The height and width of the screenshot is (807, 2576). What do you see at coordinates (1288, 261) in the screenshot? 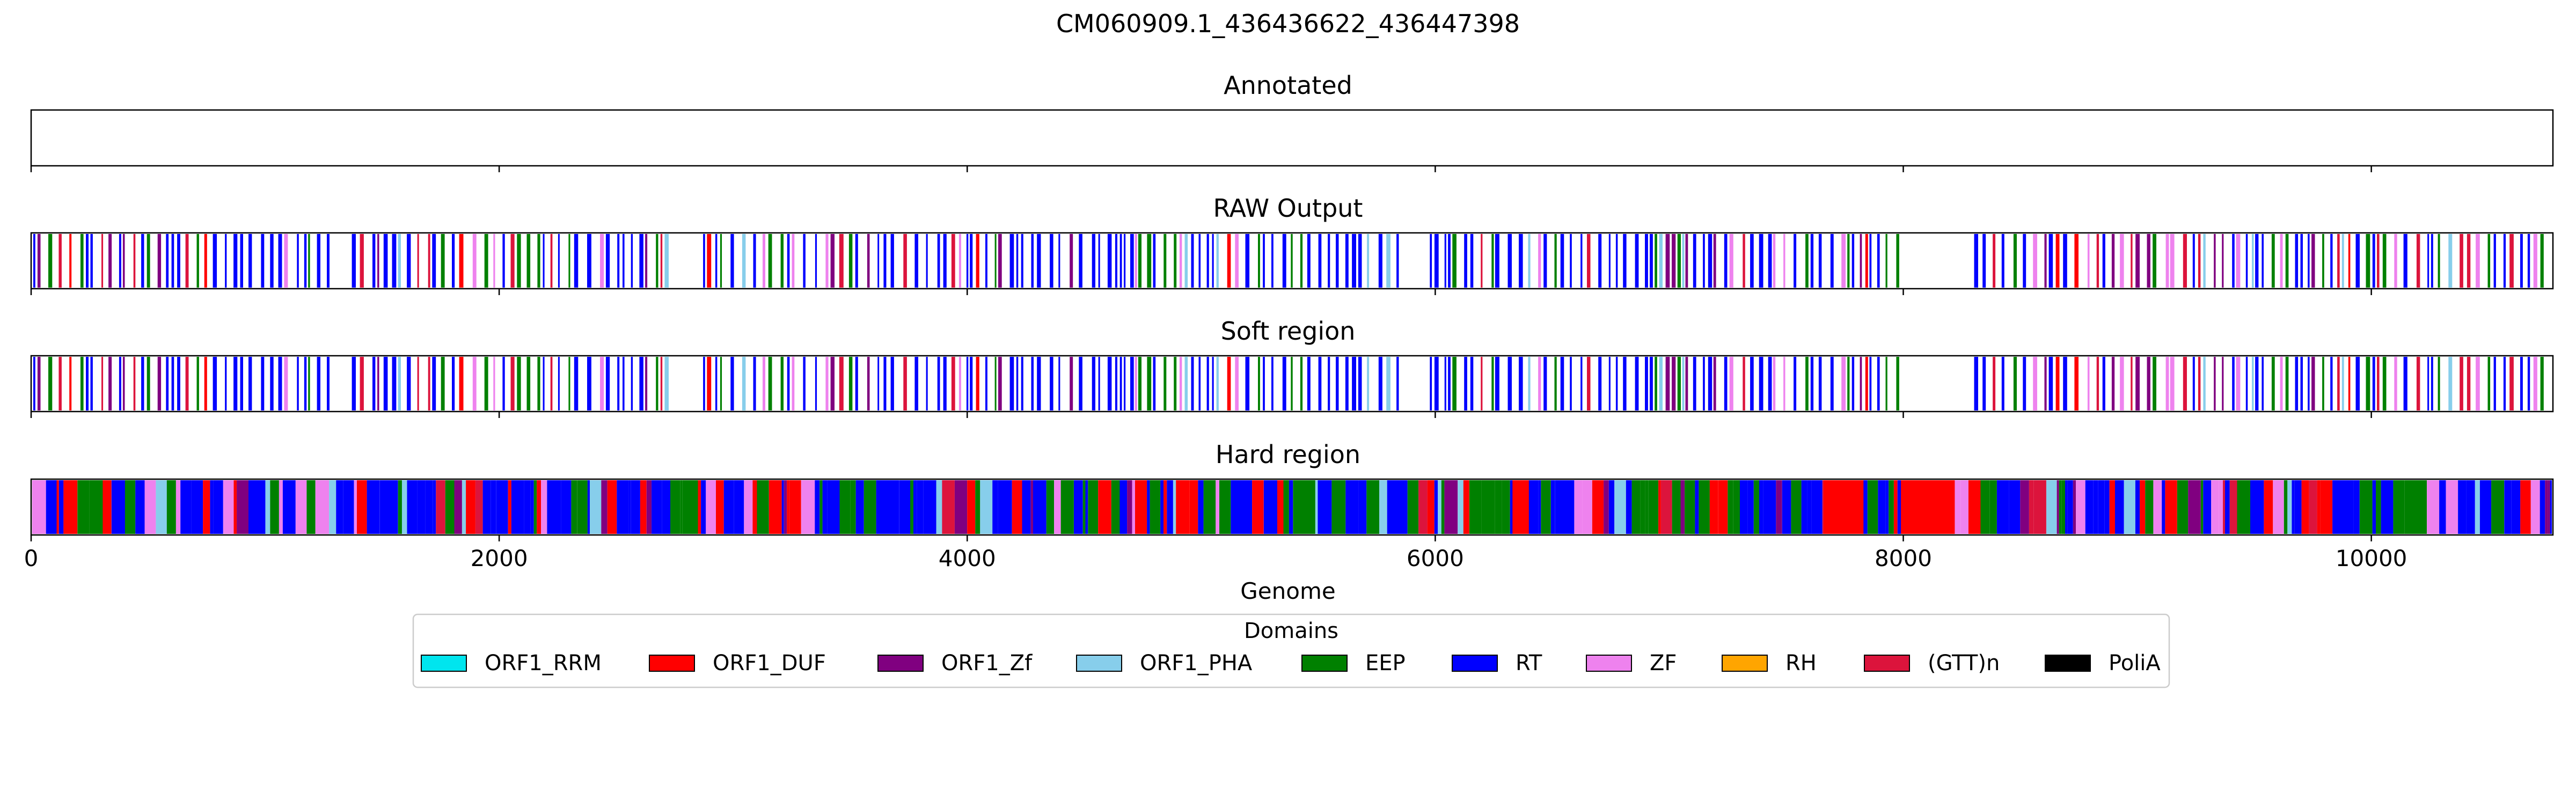
I see `track-segments` at bounding box center [1288, 261].